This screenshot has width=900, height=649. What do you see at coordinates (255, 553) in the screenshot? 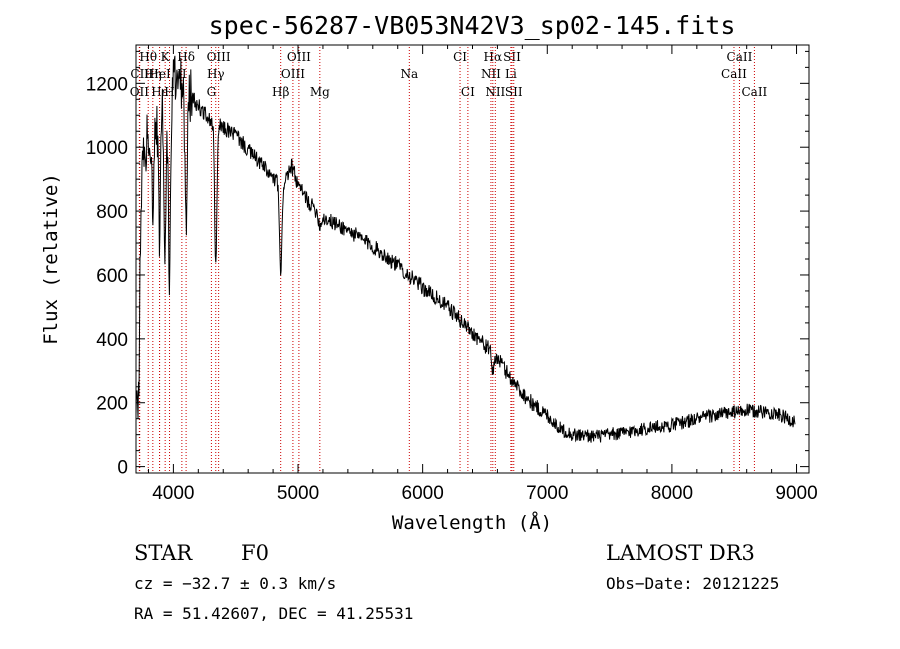
I see `object-subclass: F0` at bounding box center [255, 553].